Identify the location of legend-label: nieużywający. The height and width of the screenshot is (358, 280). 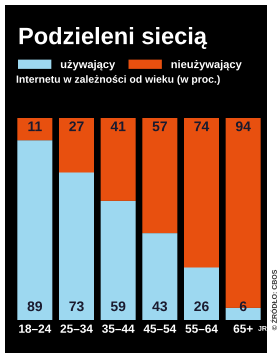
(206, 65).